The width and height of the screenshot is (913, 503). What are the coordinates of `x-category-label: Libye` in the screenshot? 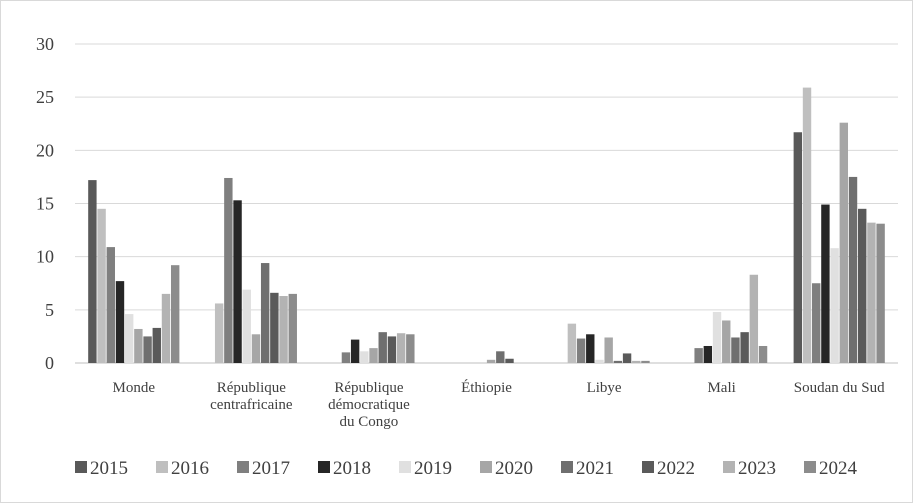 It's located at (604, 388).